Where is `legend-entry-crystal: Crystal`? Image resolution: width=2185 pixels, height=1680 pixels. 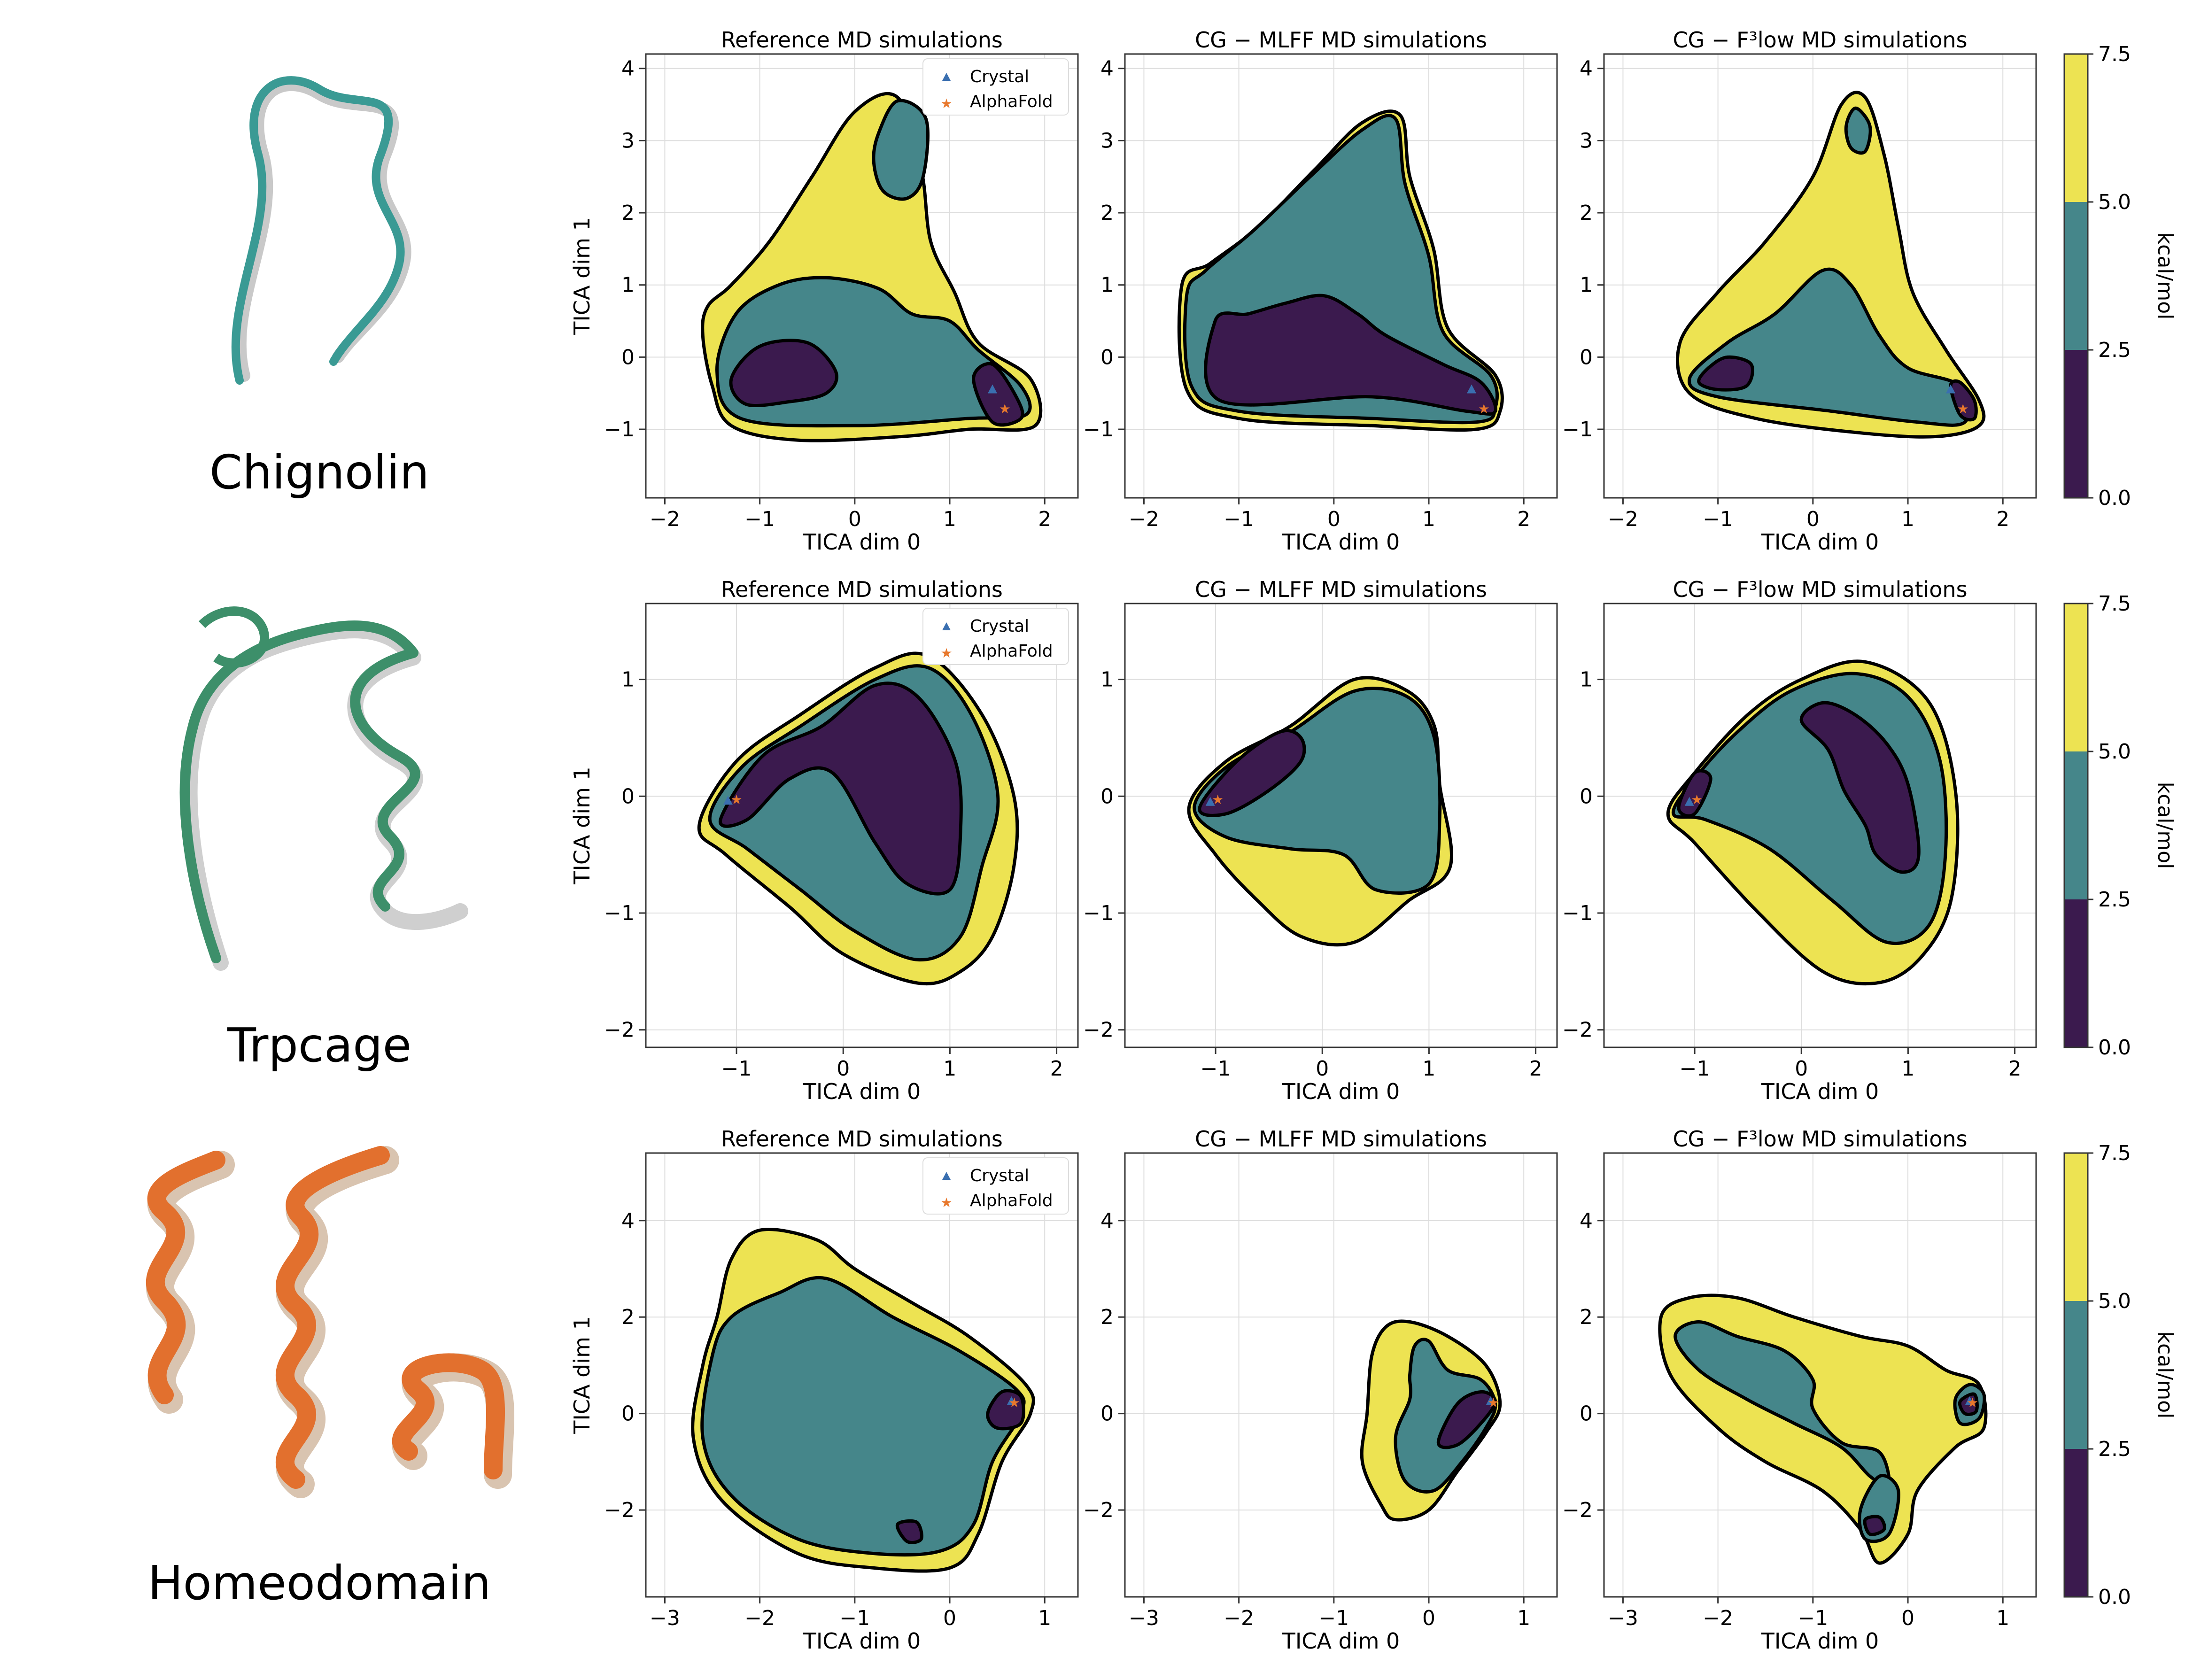
legend-entry-crystal: Crystal is located at coordinates (1000, 1175).